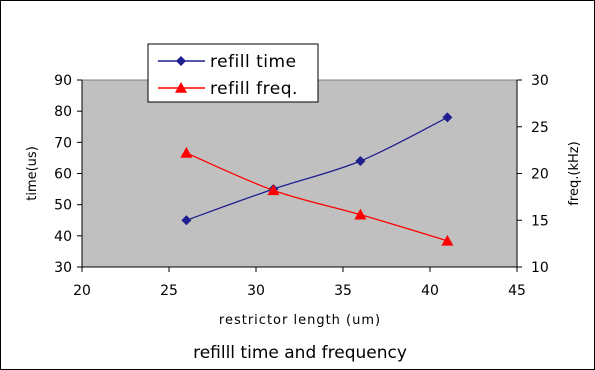 The height and width of the screenshot is (370, 595). I want to click on right-tick-label: 25, so click(540, 128).